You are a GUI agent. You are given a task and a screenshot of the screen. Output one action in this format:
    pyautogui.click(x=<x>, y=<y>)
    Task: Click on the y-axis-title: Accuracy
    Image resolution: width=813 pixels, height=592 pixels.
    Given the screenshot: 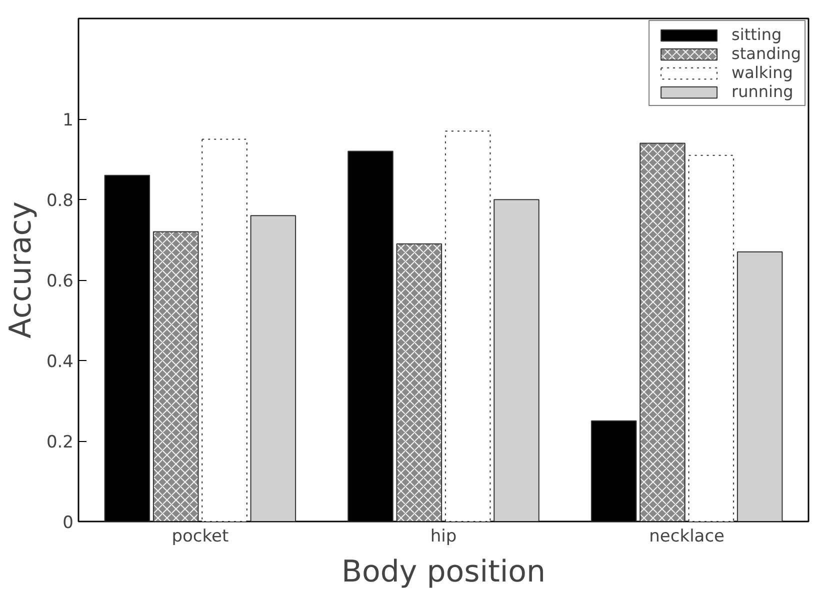 What is the action you would take?
    pyautogui.click(x=20, y=270)
    